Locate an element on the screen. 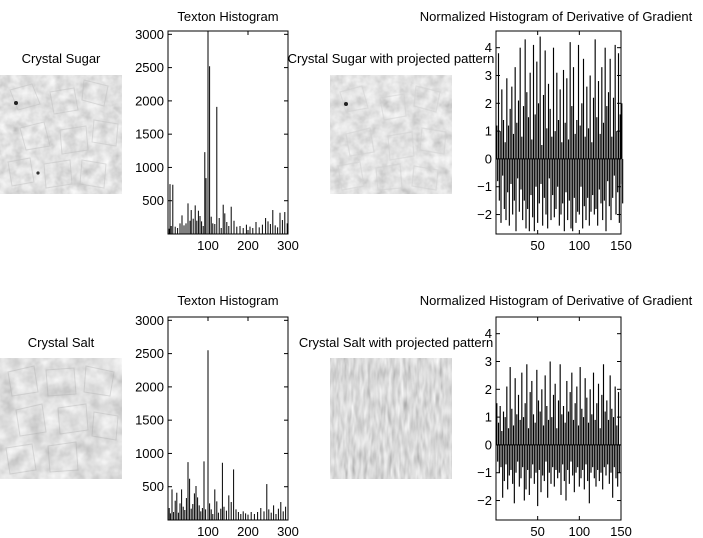 The image size is (703, 538). crystal-salt-title: Crystal Salt is located at coordinates (61, 342).